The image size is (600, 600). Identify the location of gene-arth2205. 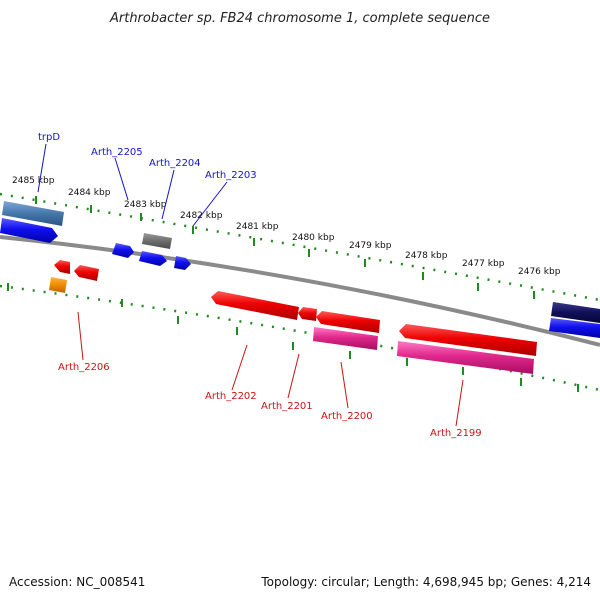
(123, 250).